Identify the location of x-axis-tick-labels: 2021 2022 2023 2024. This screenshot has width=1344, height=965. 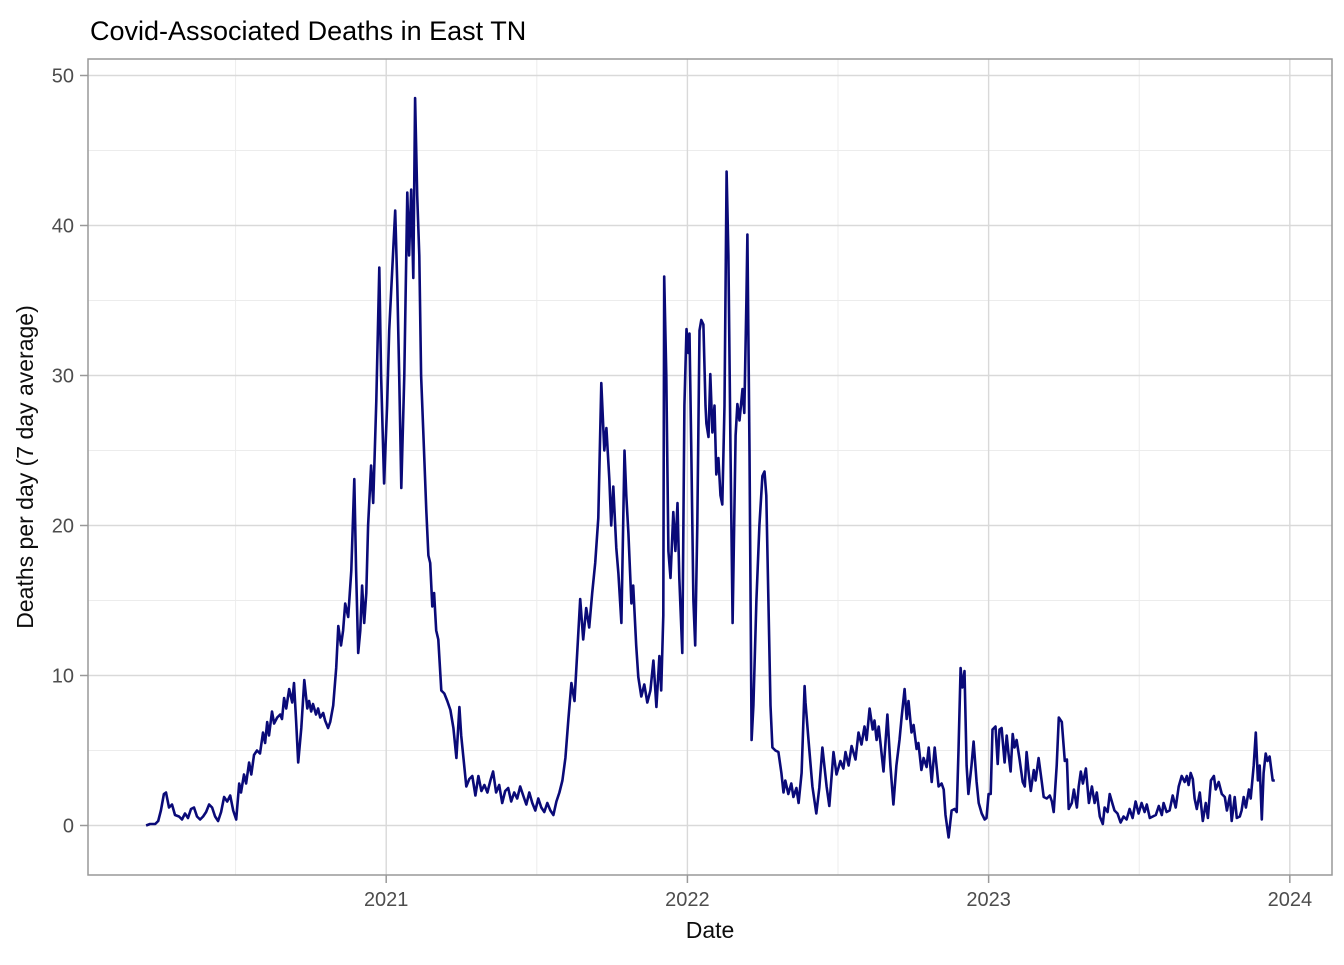
(838, 900).